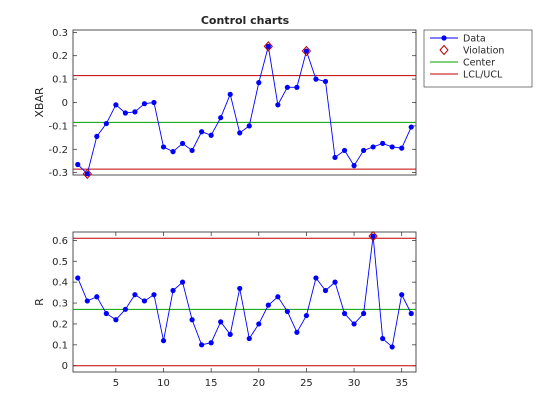 This screenshot has height=420, width=560. What do you see at coordinates (60, 262) in the screenshot?
I see `chart2-ytick-label: 0.5` at bounding box center [60, 262].